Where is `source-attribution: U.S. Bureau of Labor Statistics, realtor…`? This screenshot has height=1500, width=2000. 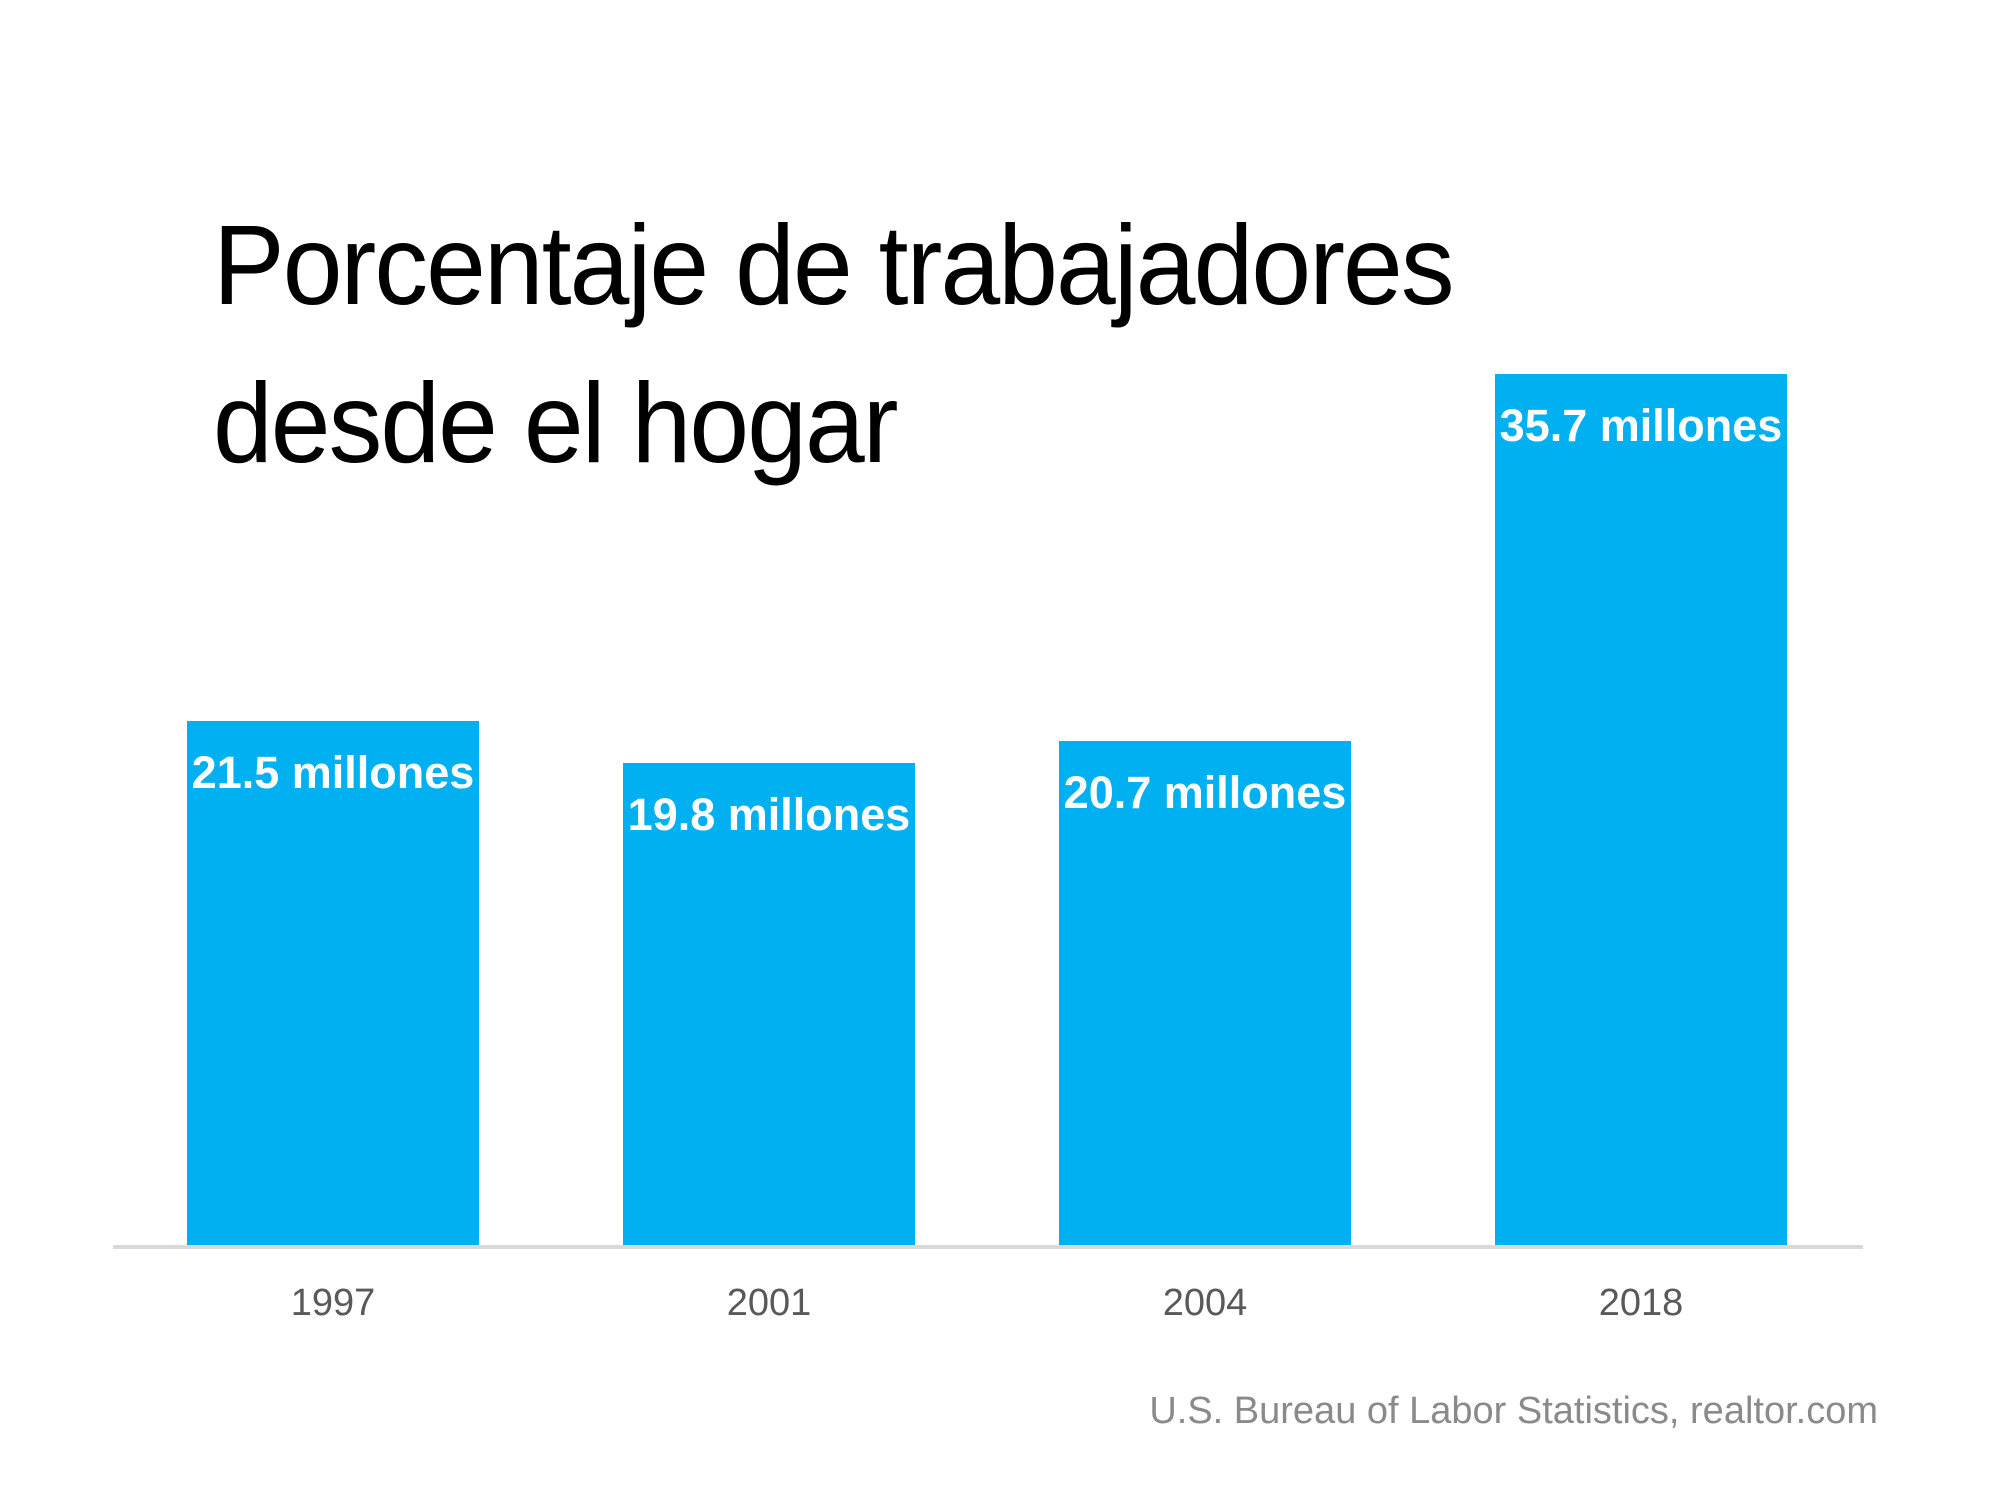
source-attribution: U.S. Bureau of Labor Statistics, realtor… is located at coordinates (1513, 1411).